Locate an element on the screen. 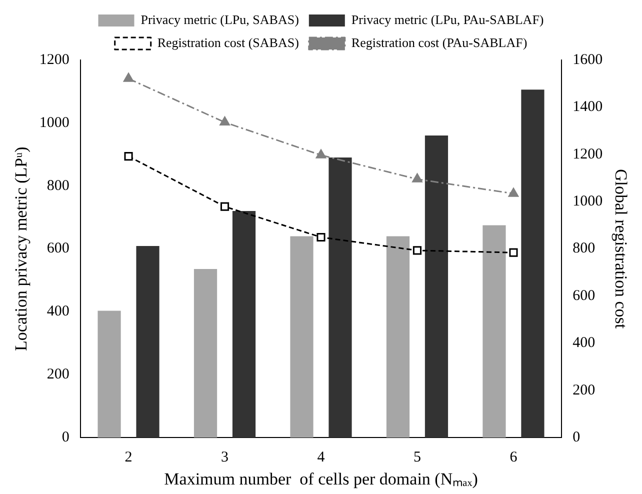  legend-label: Registration cost (SABAS) is located at coordinates (228, 42).